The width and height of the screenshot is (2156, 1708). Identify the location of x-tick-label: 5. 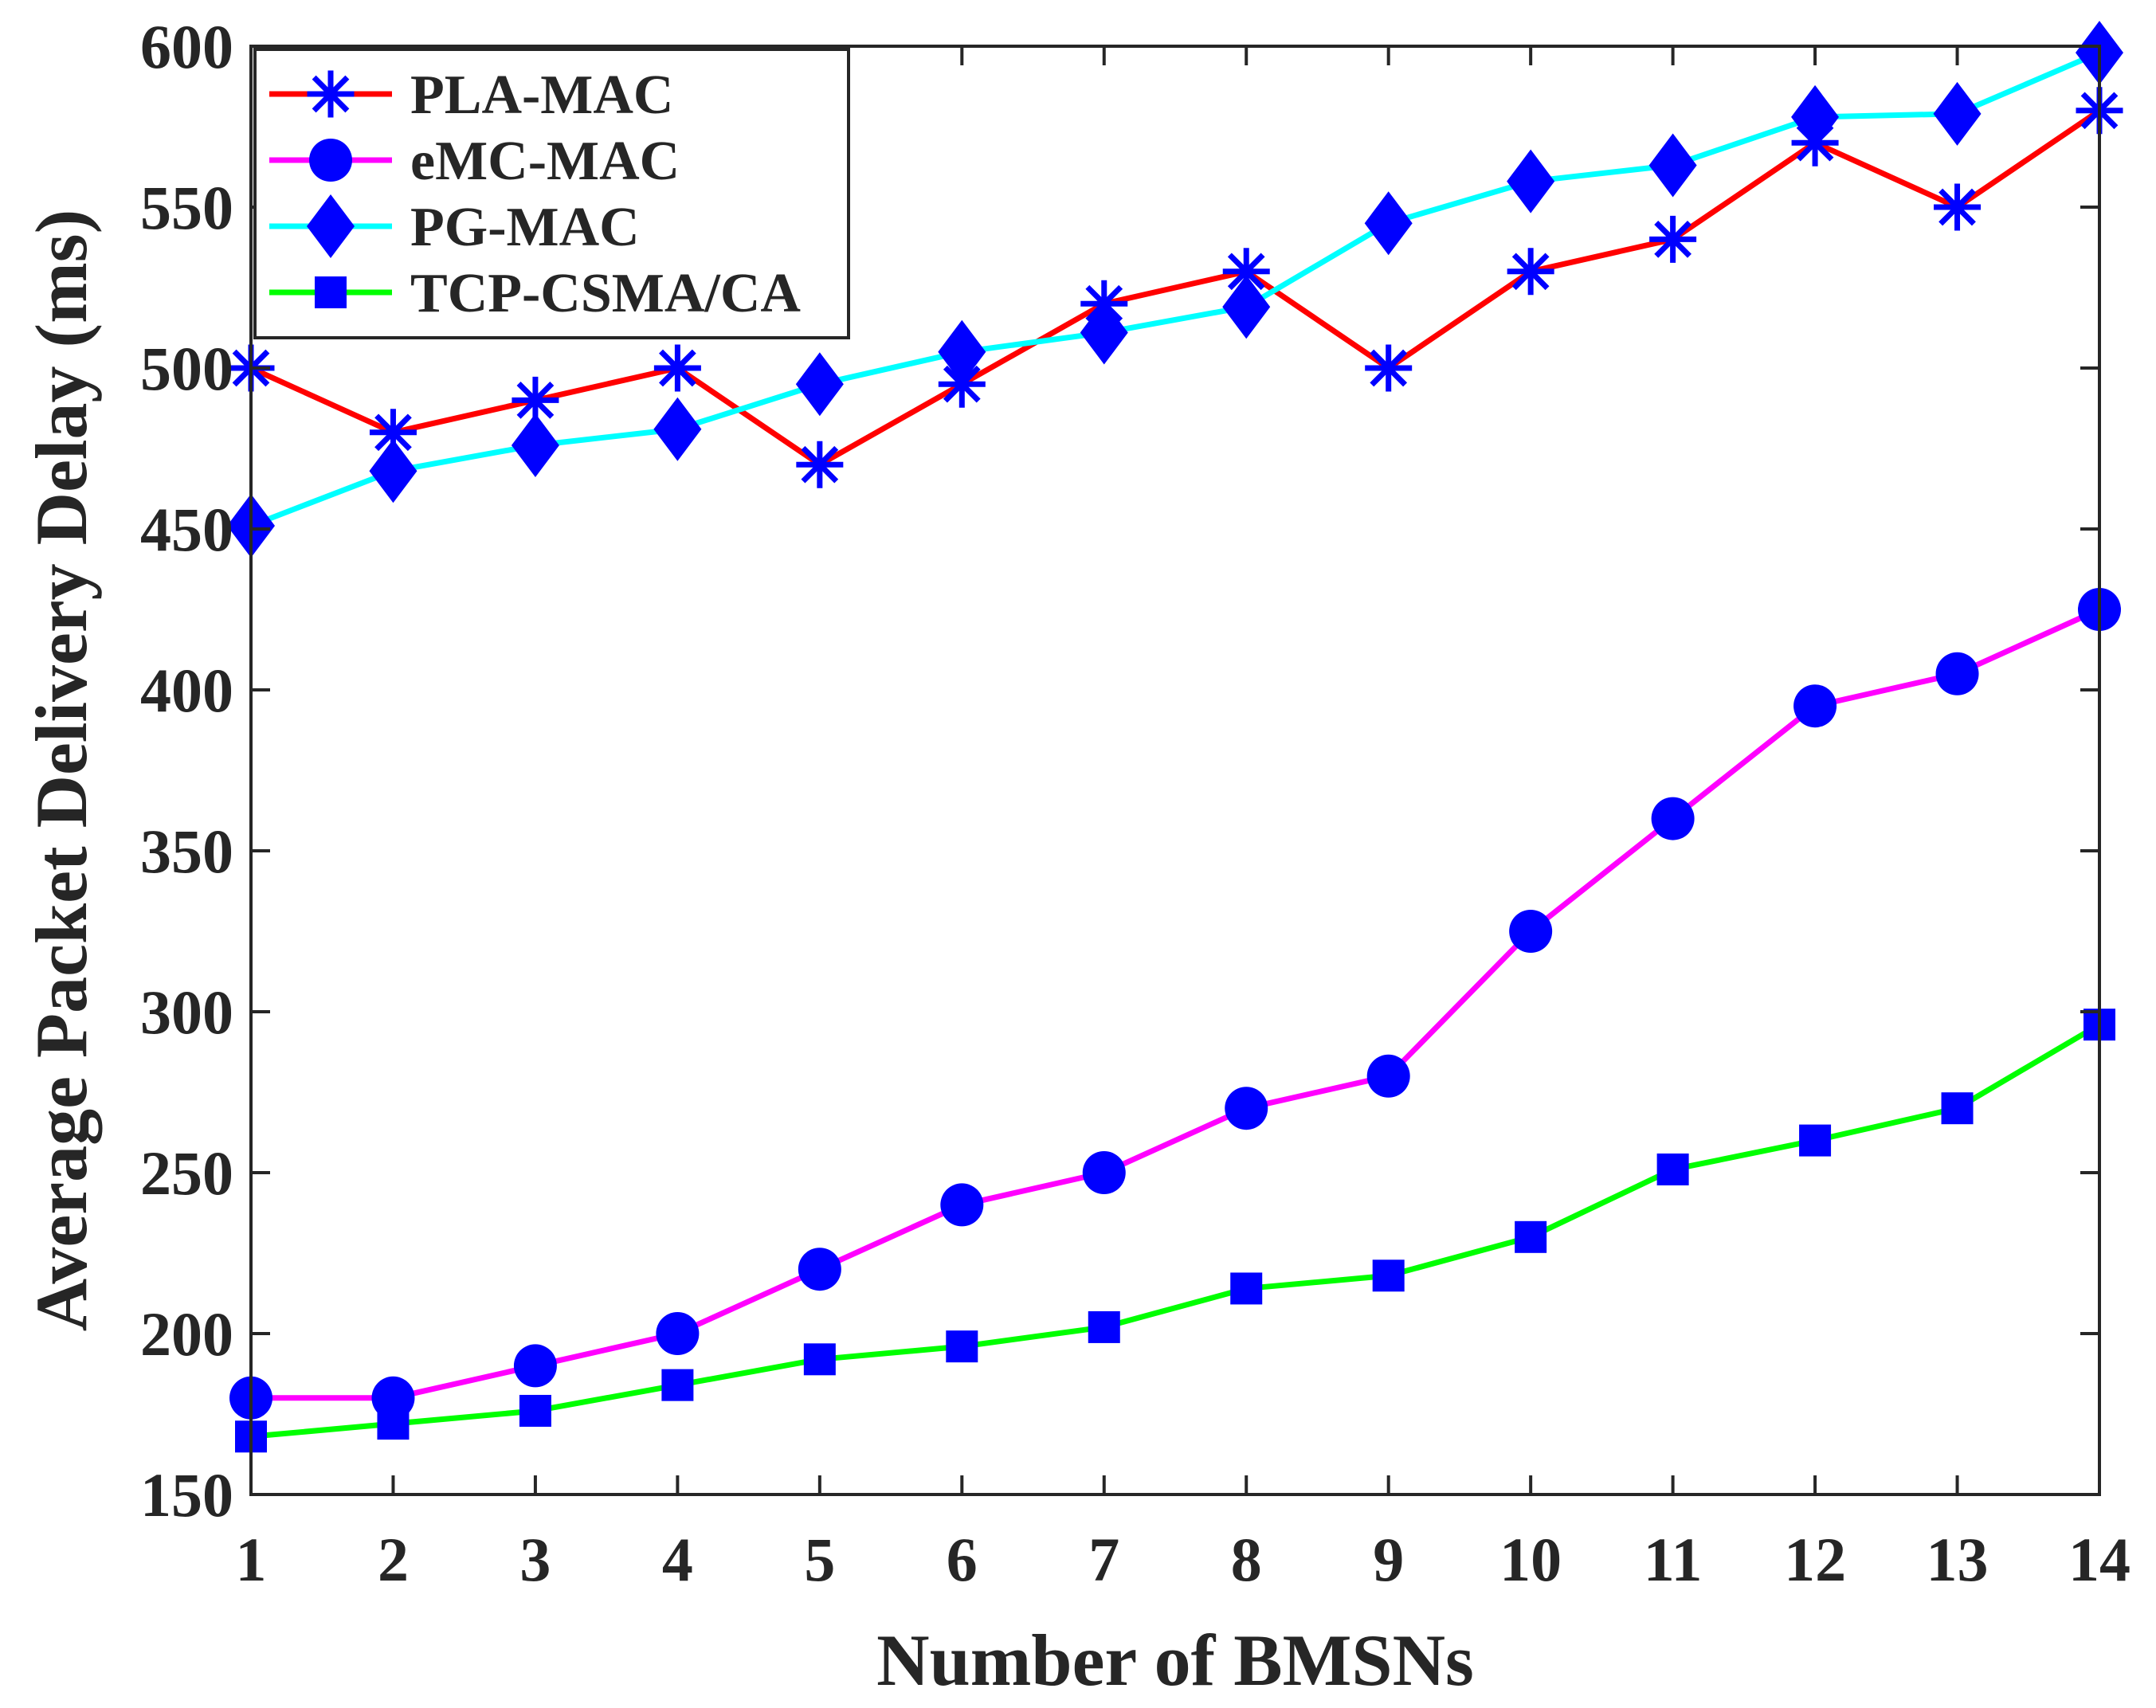
(819, 1559).